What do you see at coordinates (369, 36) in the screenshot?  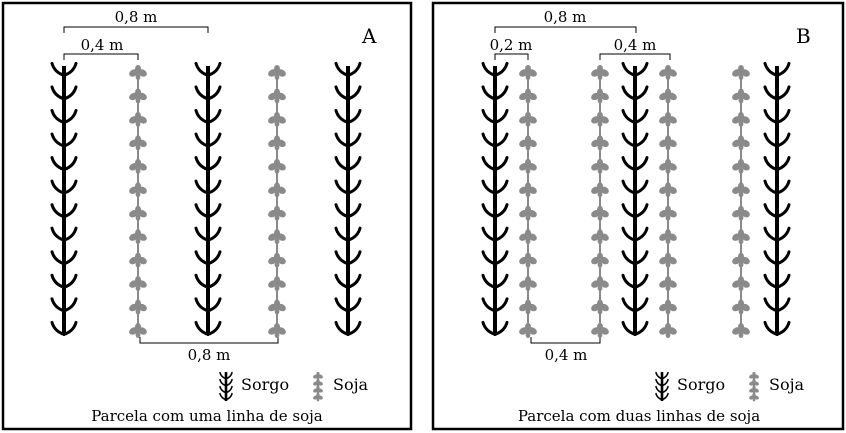 I see `panel-a-letter: A` at bounding box center [369, 36].